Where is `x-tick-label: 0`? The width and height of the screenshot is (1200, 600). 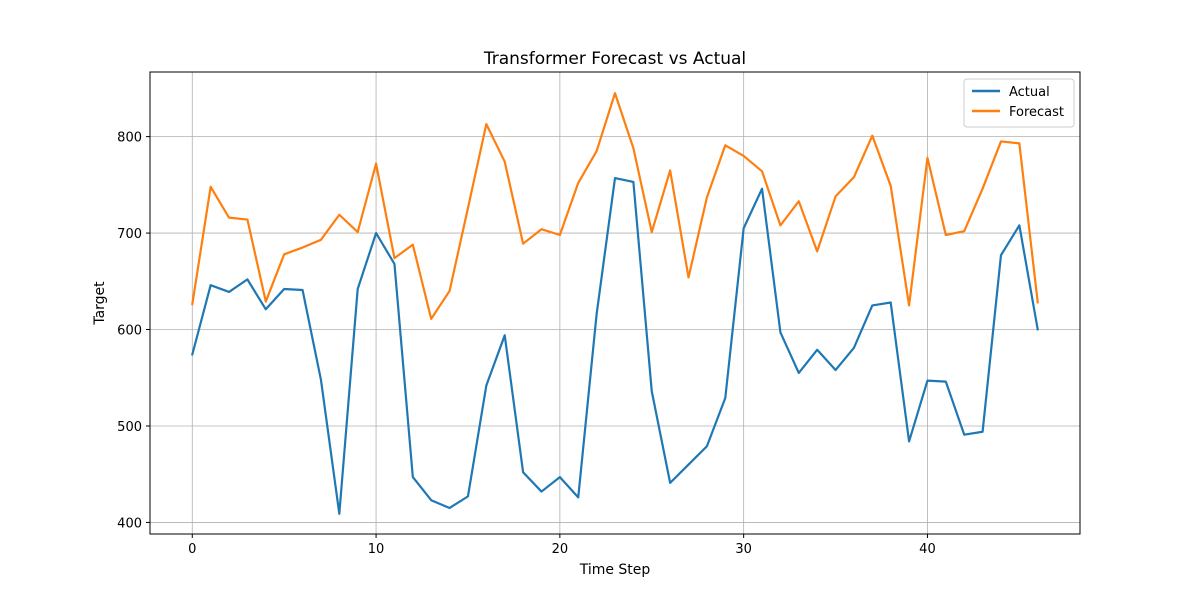
x-tick-label: 0 is located at coordinates (192, 549).